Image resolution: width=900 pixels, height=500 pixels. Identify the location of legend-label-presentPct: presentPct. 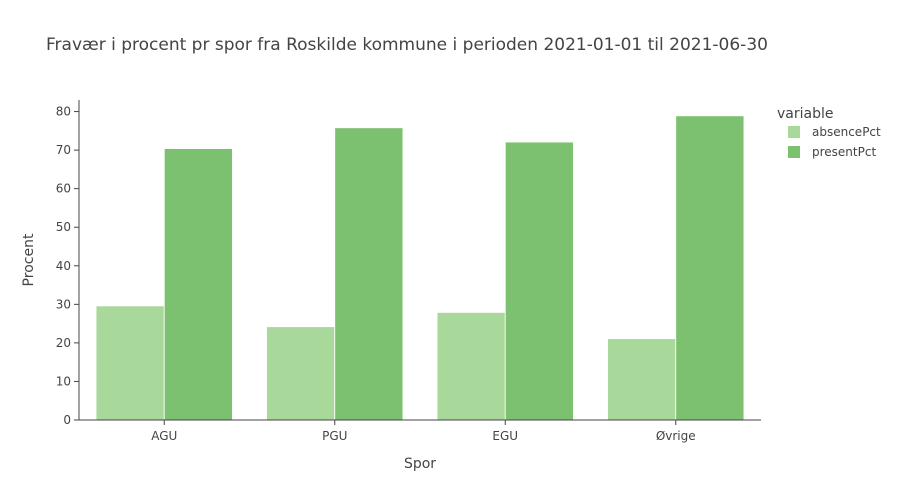
(844, 152).